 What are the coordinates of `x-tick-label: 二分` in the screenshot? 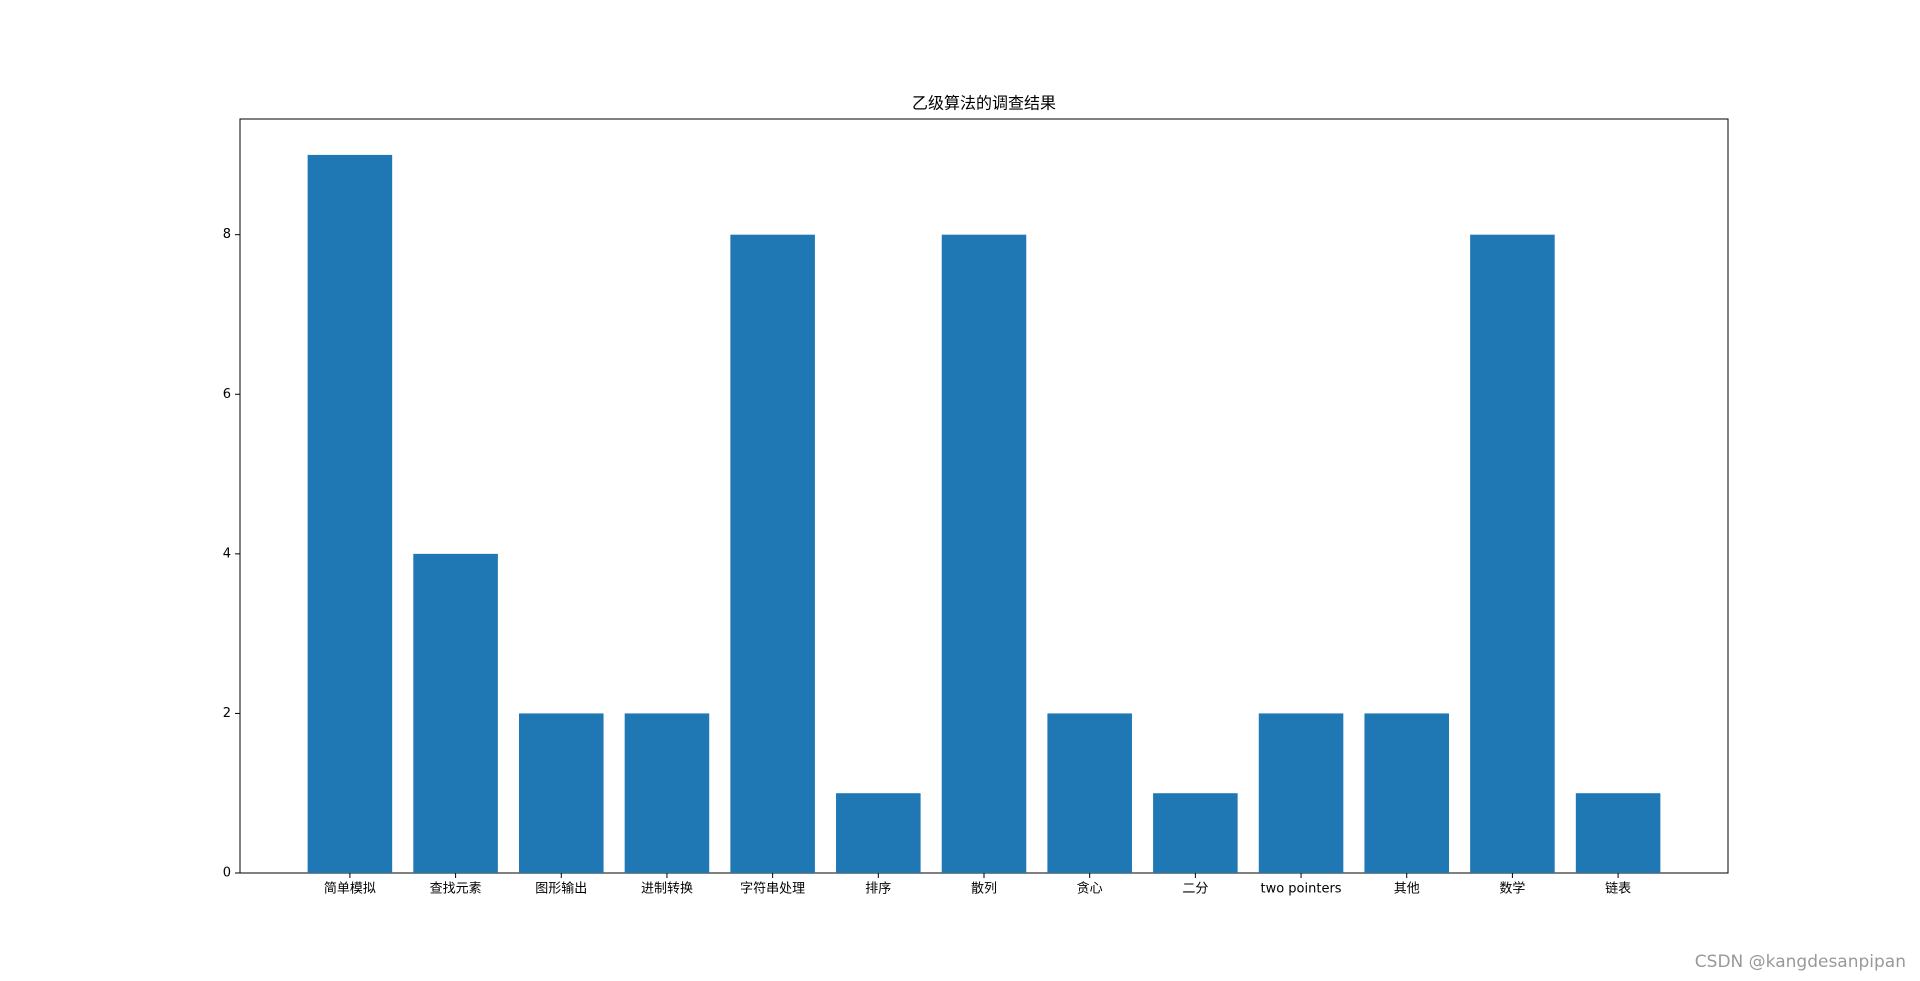 It's located at (1195, 889).